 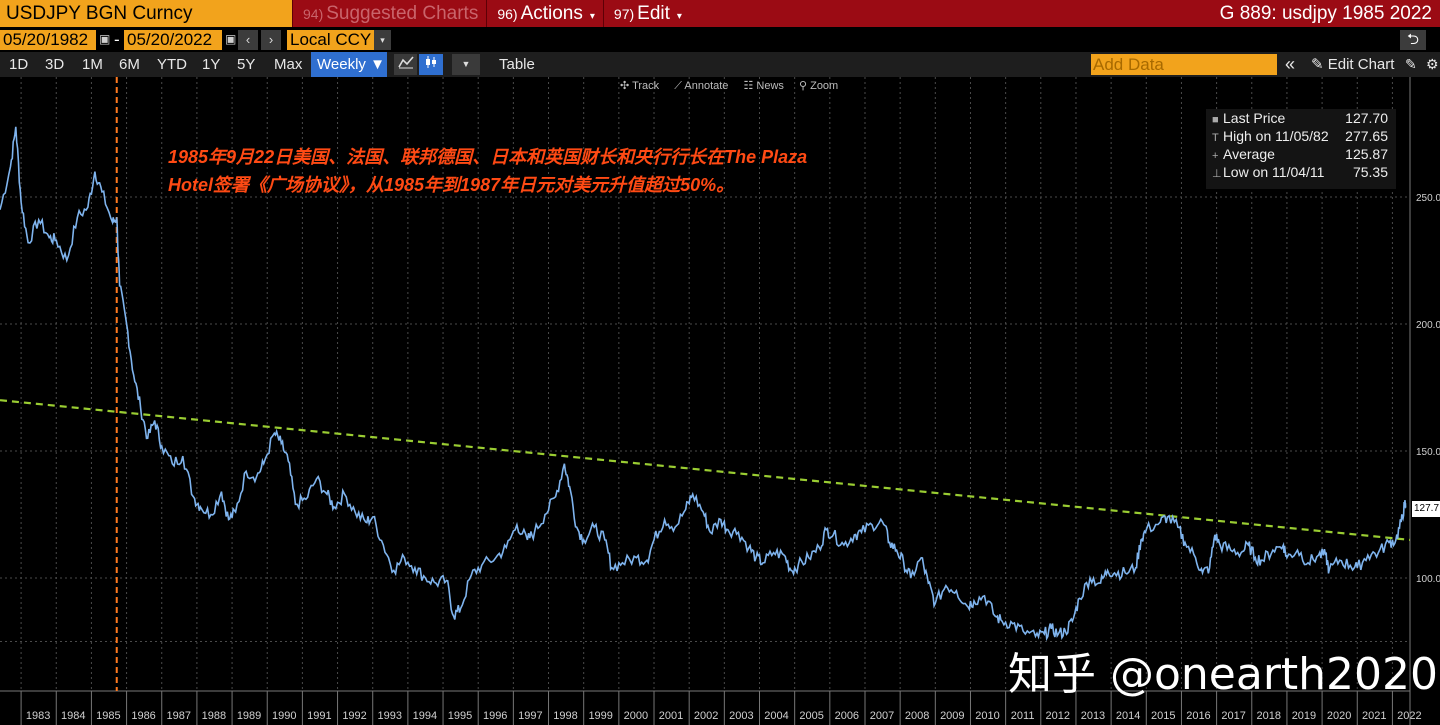 What do you see at coordinates (1411, 64) in the screenshot?
I see `edit-icon: ✎` at bounding box center [1411, 64].